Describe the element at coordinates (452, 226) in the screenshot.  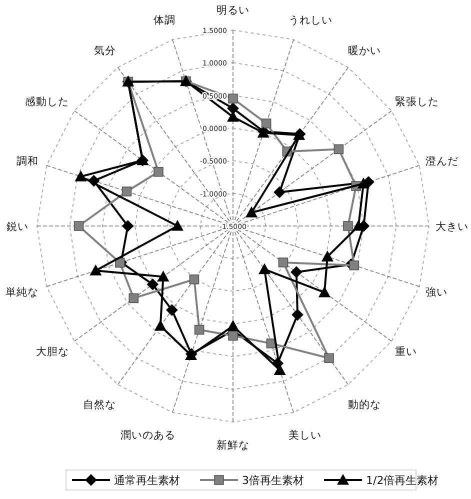
I see `spoke-label: 大きい` at that location.